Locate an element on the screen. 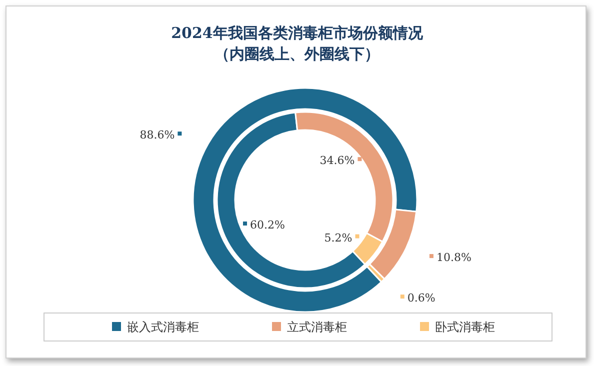 The image size is (594, 366). data-label: 88.6% is located at coordinates (157, 135).